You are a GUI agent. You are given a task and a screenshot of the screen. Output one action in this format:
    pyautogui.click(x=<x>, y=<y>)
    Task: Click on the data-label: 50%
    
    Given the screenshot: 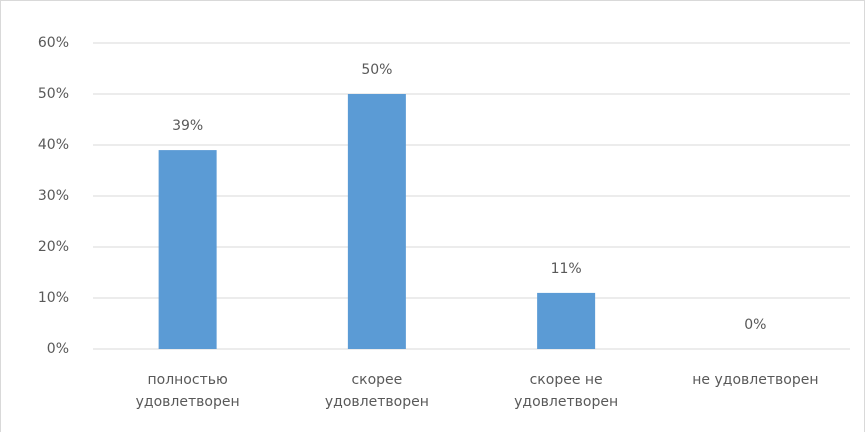 What is the action you would take?
    pyautogui.click(x=376, y=70)
    